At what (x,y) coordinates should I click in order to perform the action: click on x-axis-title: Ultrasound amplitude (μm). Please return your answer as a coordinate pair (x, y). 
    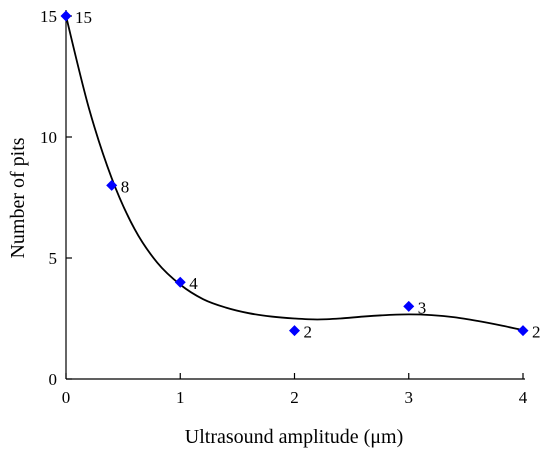
    Looking at the image, I should click on (294, 437).